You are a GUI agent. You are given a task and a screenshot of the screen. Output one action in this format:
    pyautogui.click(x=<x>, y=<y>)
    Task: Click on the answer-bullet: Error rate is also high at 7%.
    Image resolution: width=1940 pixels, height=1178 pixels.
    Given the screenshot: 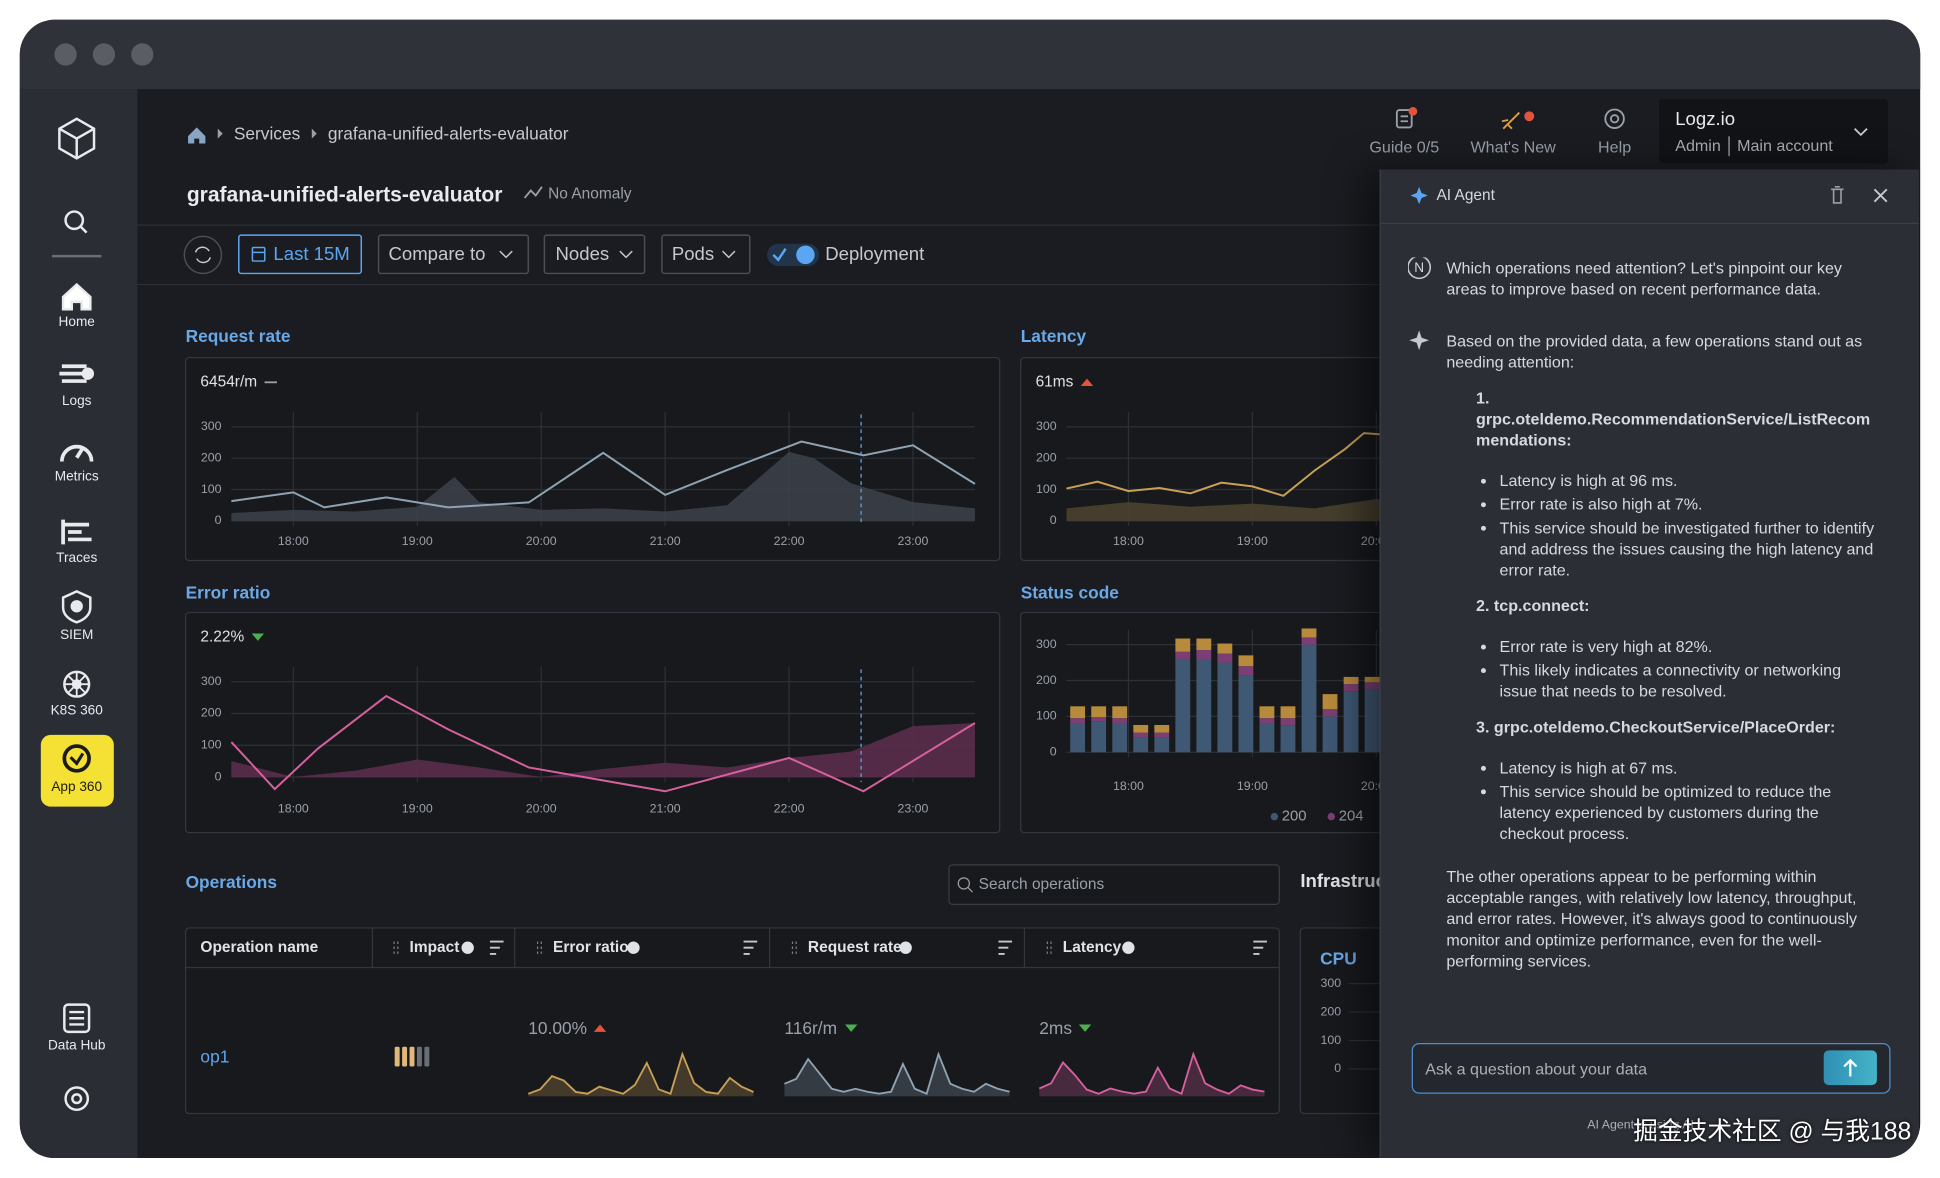 What is the action you would take?
    pyautogui.click(x=1691, y=504)
    